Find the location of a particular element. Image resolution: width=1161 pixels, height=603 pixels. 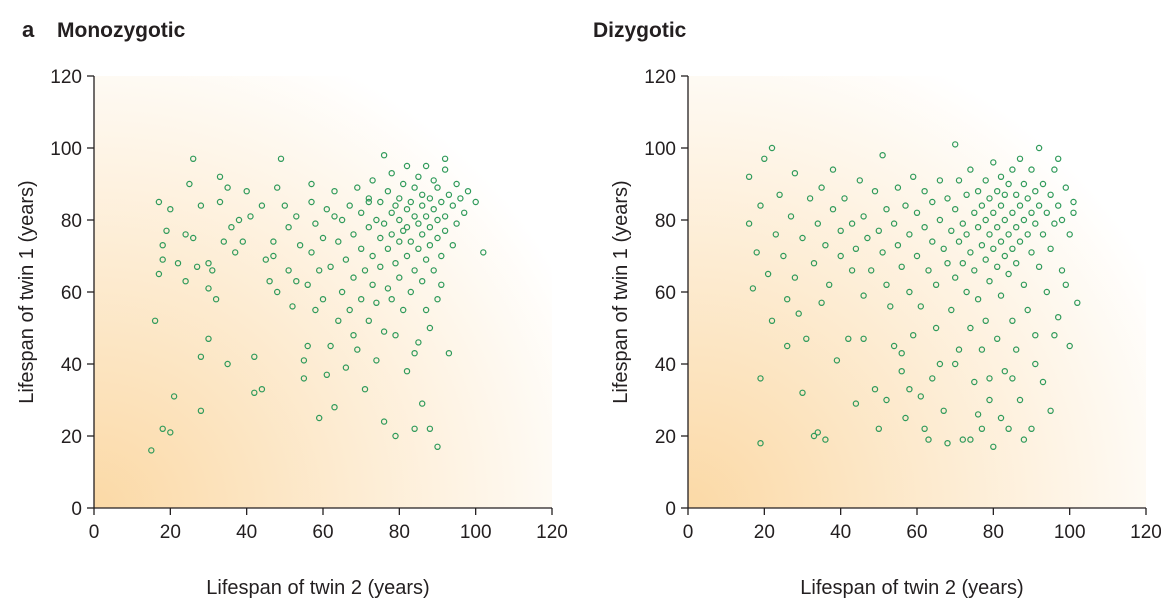

dizygotic-y-tick-label: 20 is located at coordinates (665, 437).